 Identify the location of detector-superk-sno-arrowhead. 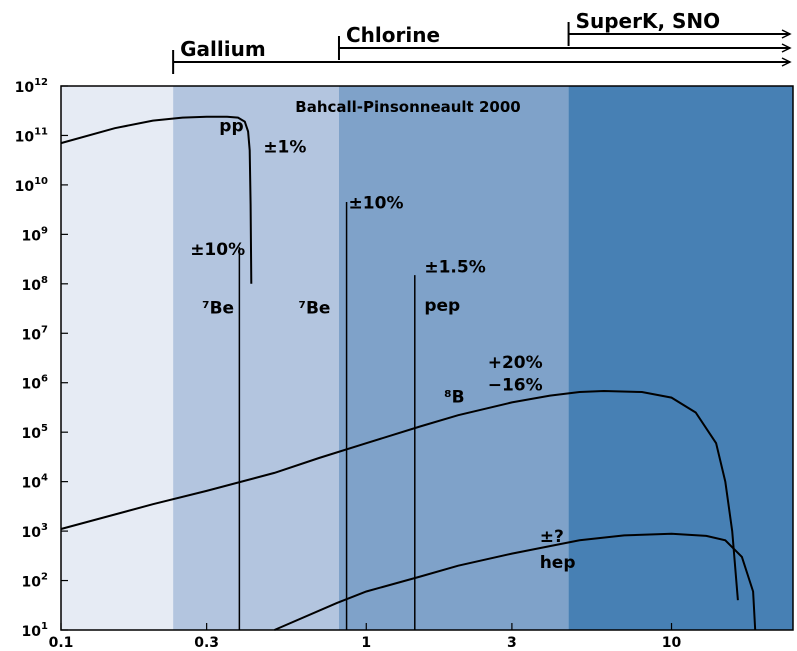
(786, 34).